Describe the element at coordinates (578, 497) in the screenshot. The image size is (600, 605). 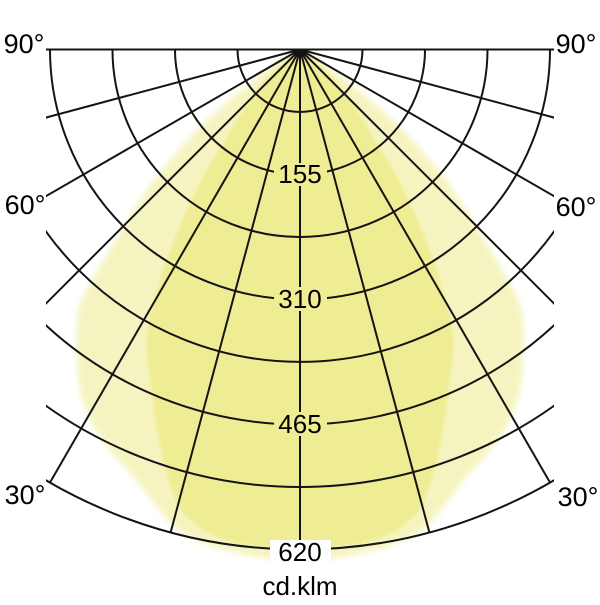
I see `angle-label-right-30: 30°` at that location.